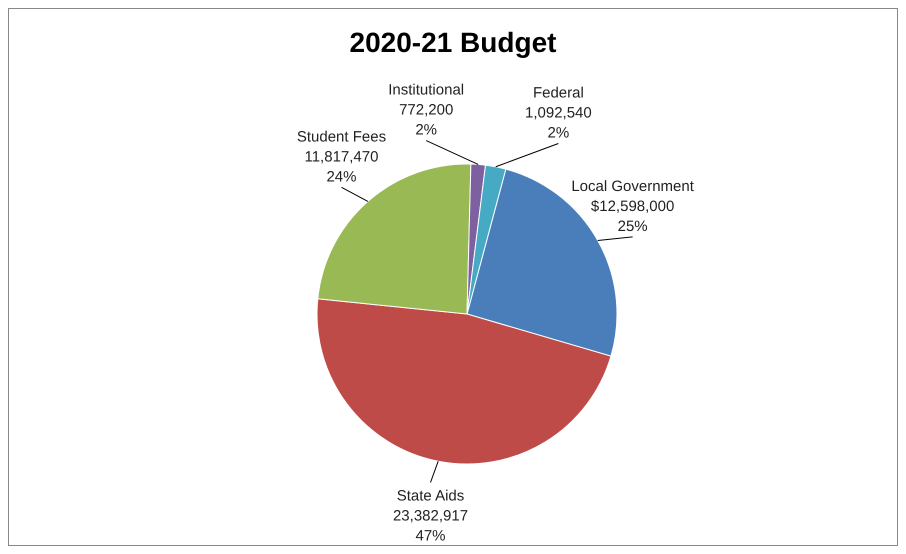 This screenshot has width=906, height=554. I want to click on data-label: 772,200 2%, so click(426, 120).